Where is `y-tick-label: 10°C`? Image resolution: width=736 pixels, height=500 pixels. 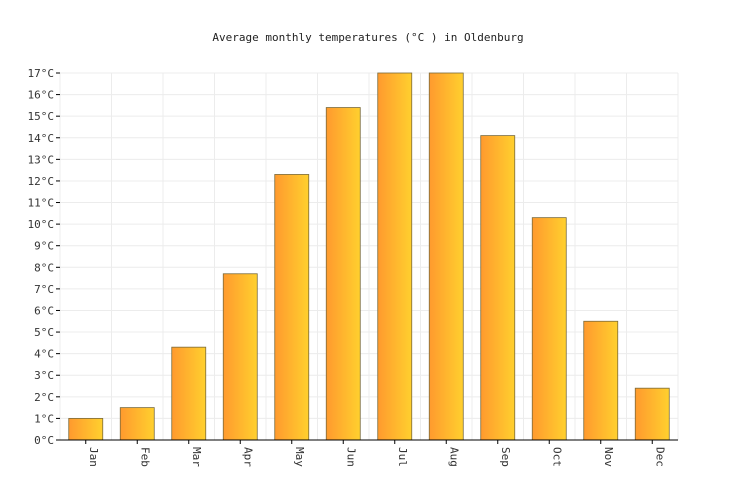 y-tick-label: 10°C is located at coordinates (41, 224).